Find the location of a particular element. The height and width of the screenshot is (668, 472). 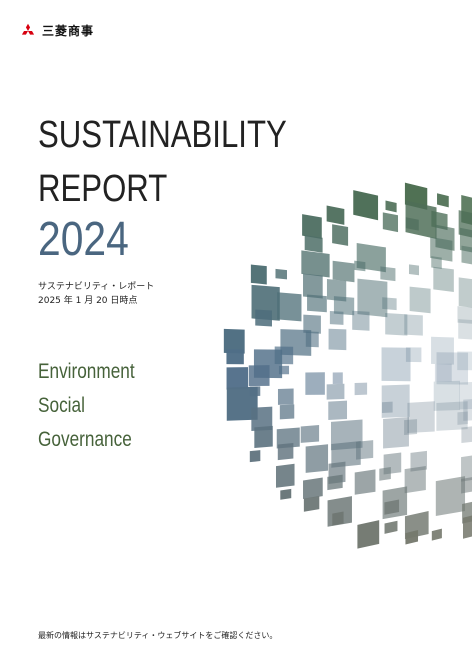

footer-note: 最新の情報はサステナビリティ・ウェブサイトをご確認ください。 is located at coordinates (158, 635).